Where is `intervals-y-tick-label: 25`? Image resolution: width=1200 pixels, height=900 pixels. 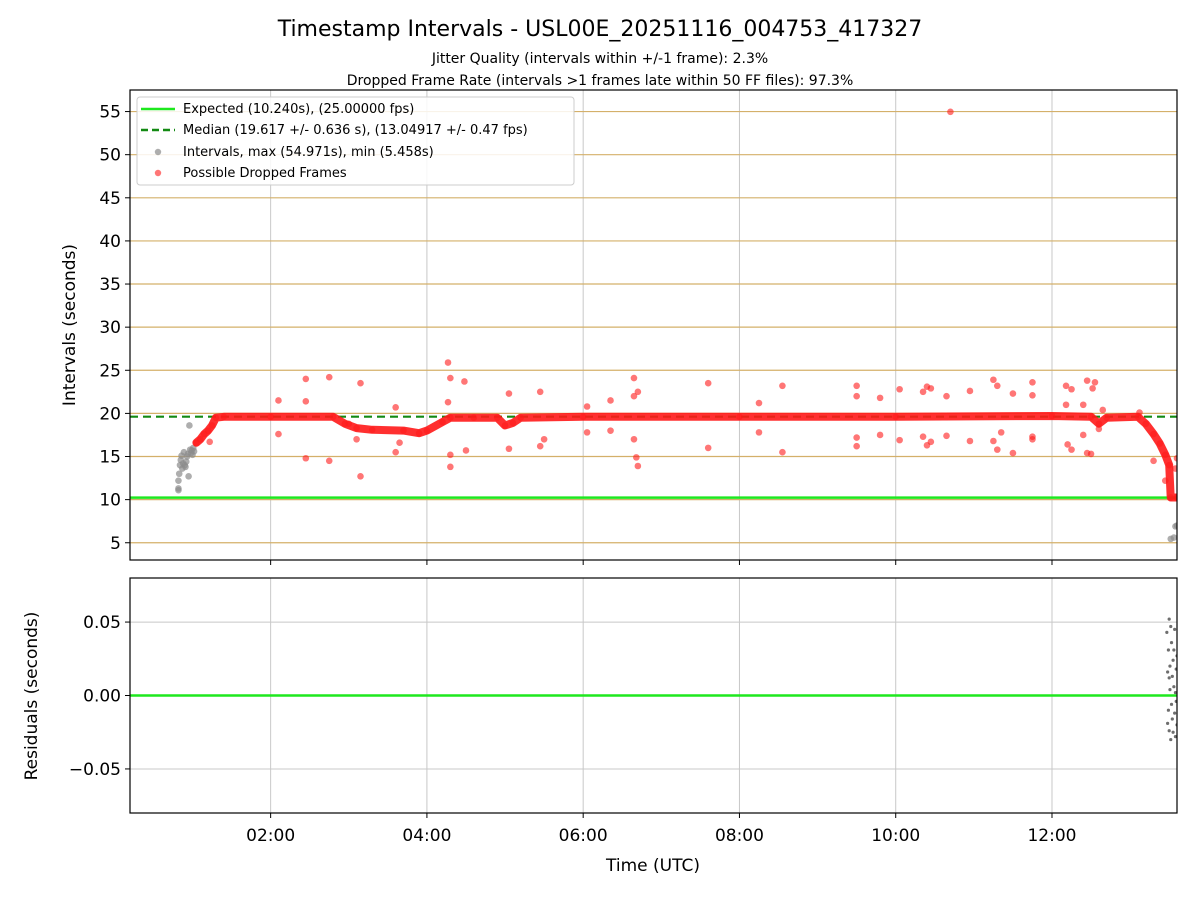
intervals-y-tick-label: 25 is located at coordinates (110, 371).